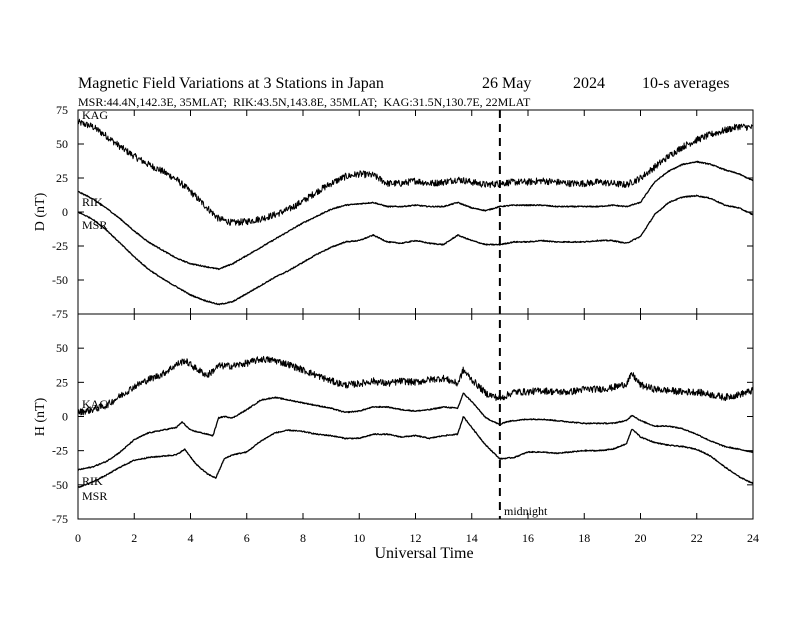  I want to click on panel-h-ytick-label: -50, so click(60, 485).